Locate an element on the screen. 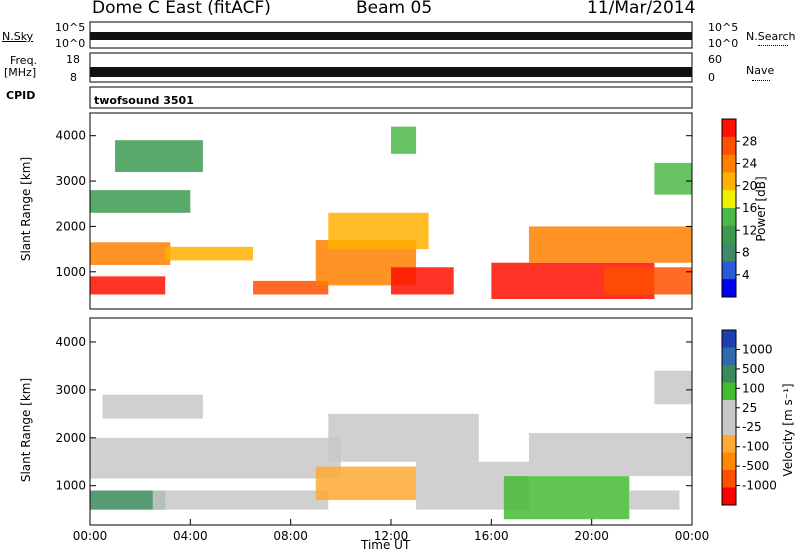 Image resolution: width=800 pixels, height=554 pixels. velocity-panel-ytick-label-3: 1000 is located at coordinates (70, 486).